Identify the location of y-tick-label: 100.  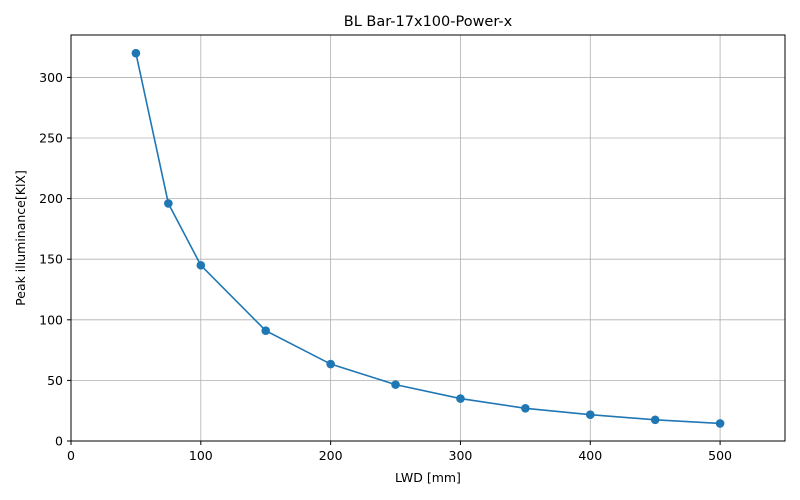
(51, 319).